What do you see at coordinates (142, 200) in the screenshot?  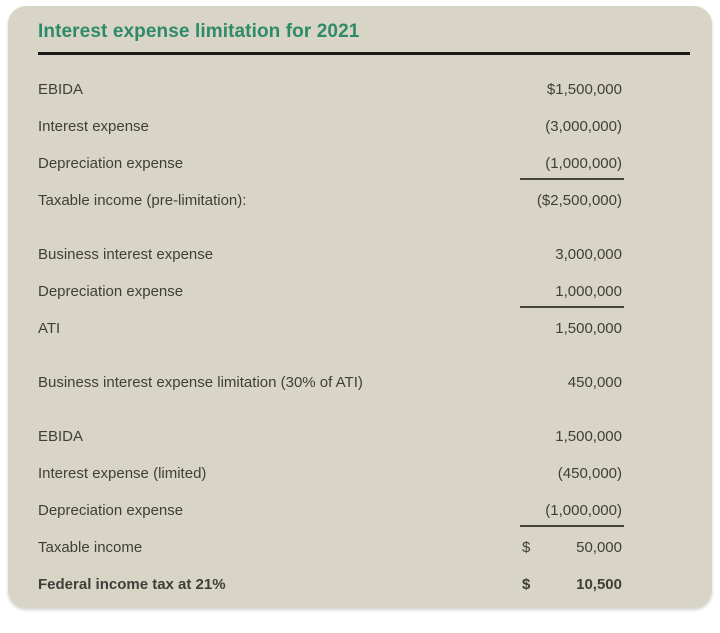 I see `row-label: Taxable income (pre-limitation):` at bounding box center [142, 200].